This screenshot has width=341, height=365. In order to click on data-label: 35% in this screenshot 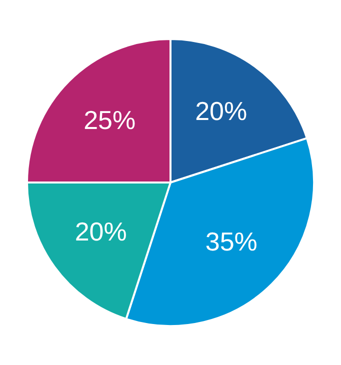, I will do `click(231, 241)`.